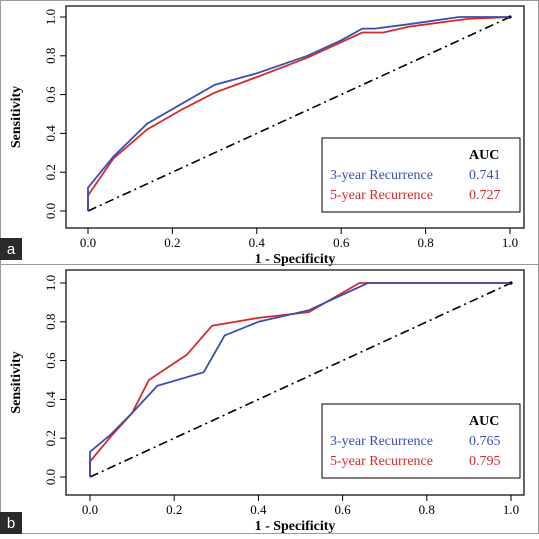  What do you see at coordinates (341, 242) in the screenshot?
I see `panel-a-x-tick-label: 0.6` at bounding box center [341, 242].